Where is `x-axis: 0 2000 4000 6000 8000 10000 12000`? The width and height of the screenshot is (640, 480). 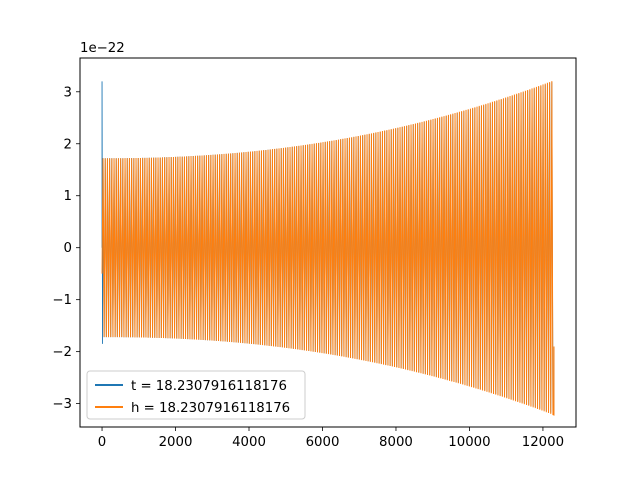 x-axis: 0 2000 4000 6000 8000 10000 12000 is located at coordinates (331, 438).